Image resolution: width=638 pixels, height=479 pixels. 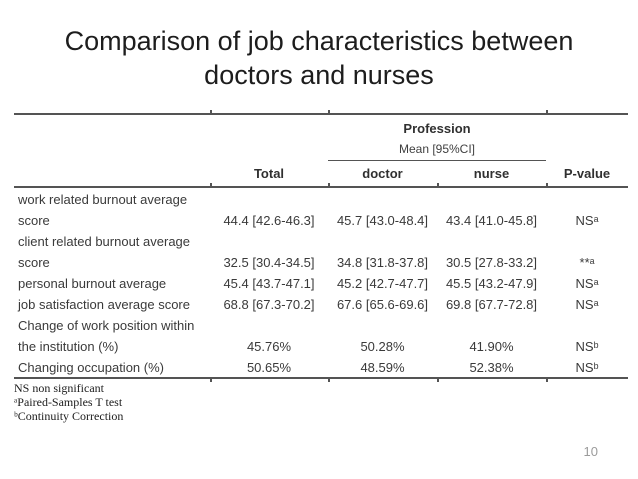 What do you see at coordinates (321, 185) in the screenshot?
I see `table-header-rule` at bounding box center [321, 185].